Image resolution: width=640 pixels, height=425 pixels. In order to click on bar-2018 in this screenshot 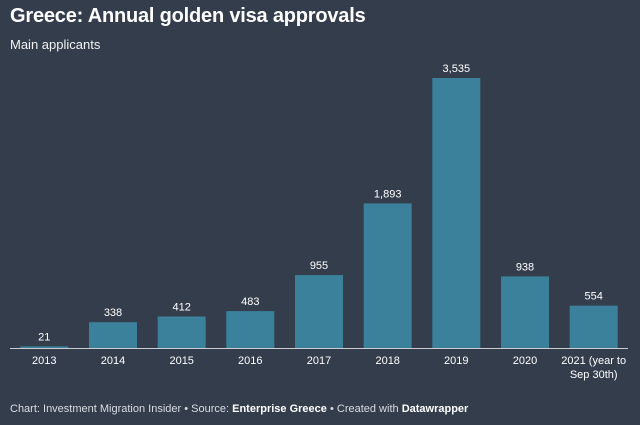, I will do `click(387, 275)`.